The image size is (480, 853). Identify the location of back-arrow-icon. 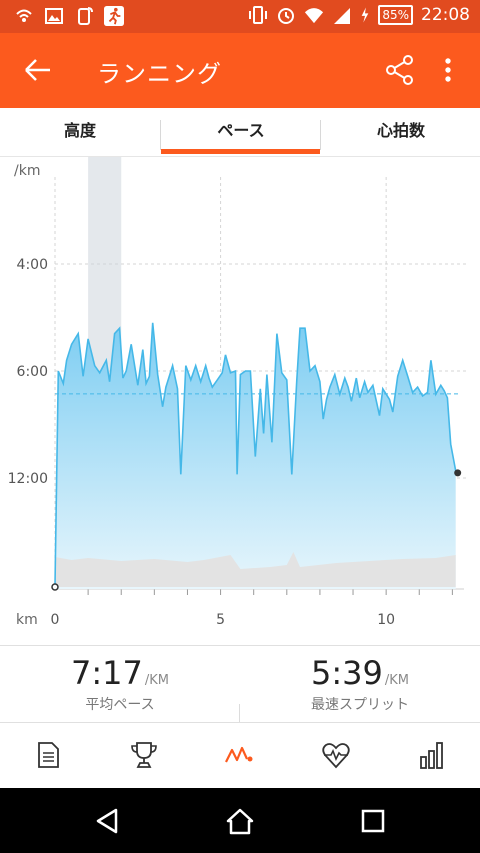
(37, 70).